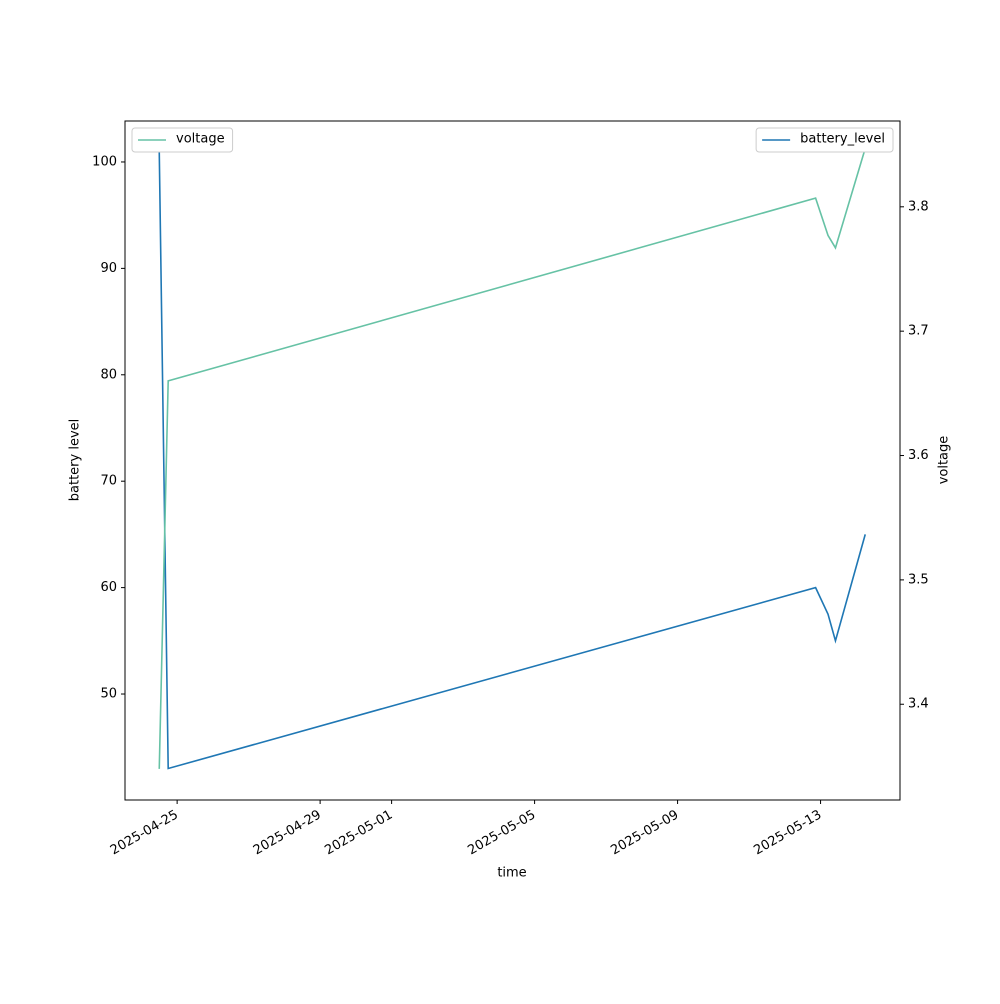 This screenshot has width=1000, height=1004. Describe the element at coordinates (842, 139) in the screenshot. I see `legend-label: battery_level` at that location.